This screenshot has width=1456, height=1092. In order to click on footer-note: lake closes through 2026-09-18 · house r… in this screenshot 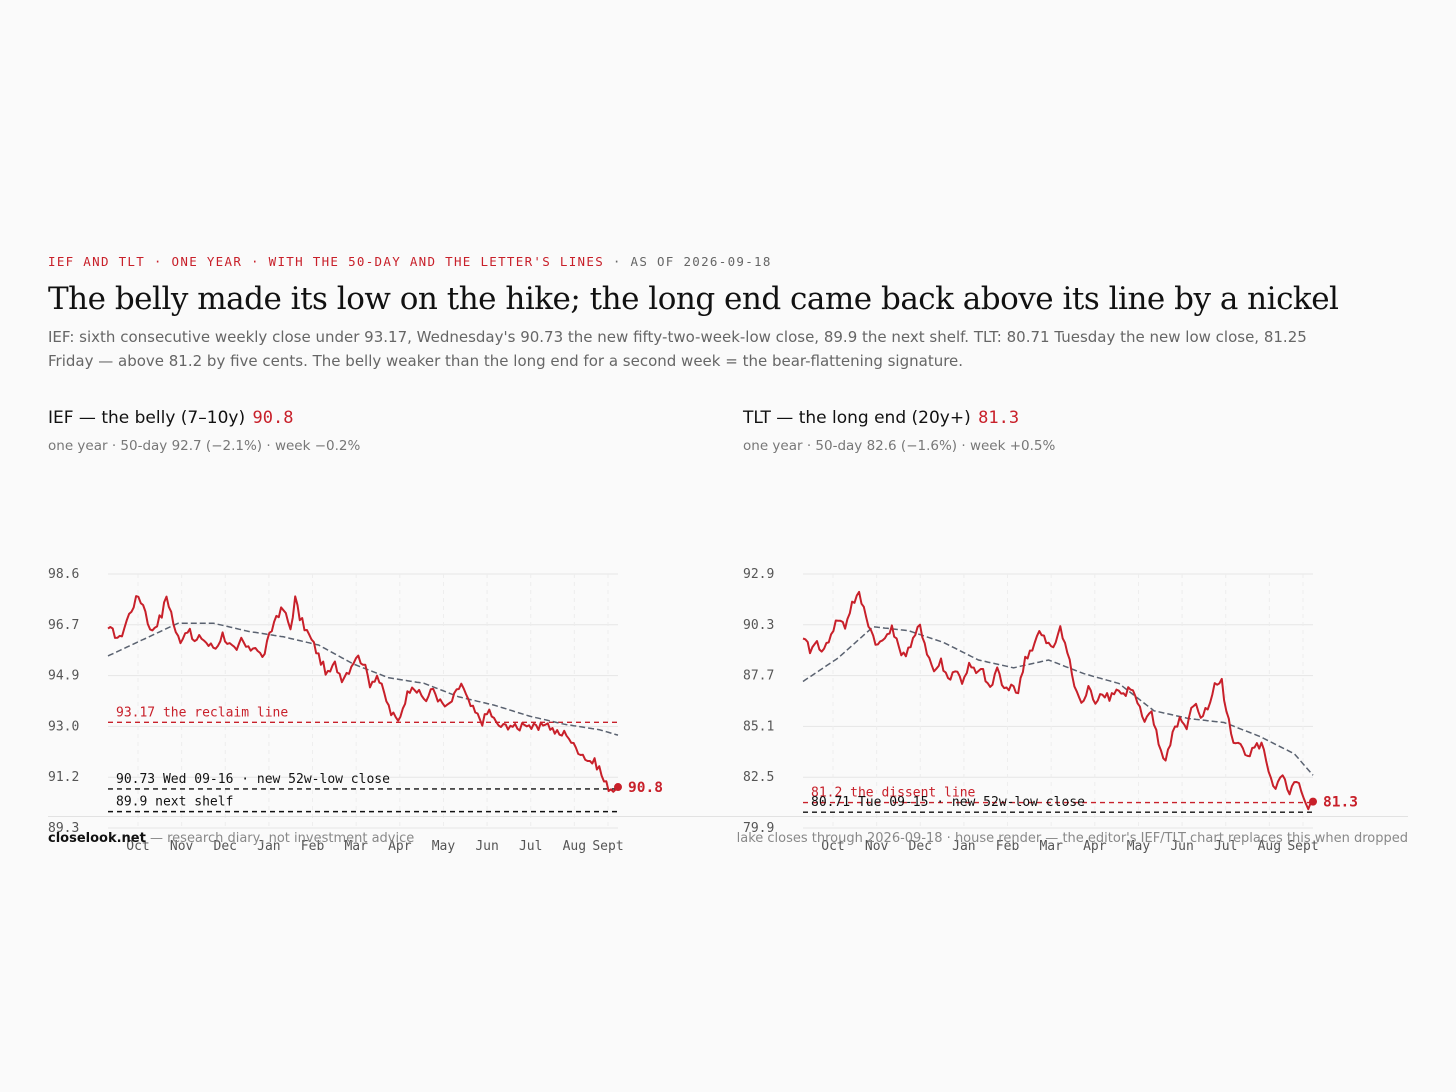, I will do `click(1072, 838)`.